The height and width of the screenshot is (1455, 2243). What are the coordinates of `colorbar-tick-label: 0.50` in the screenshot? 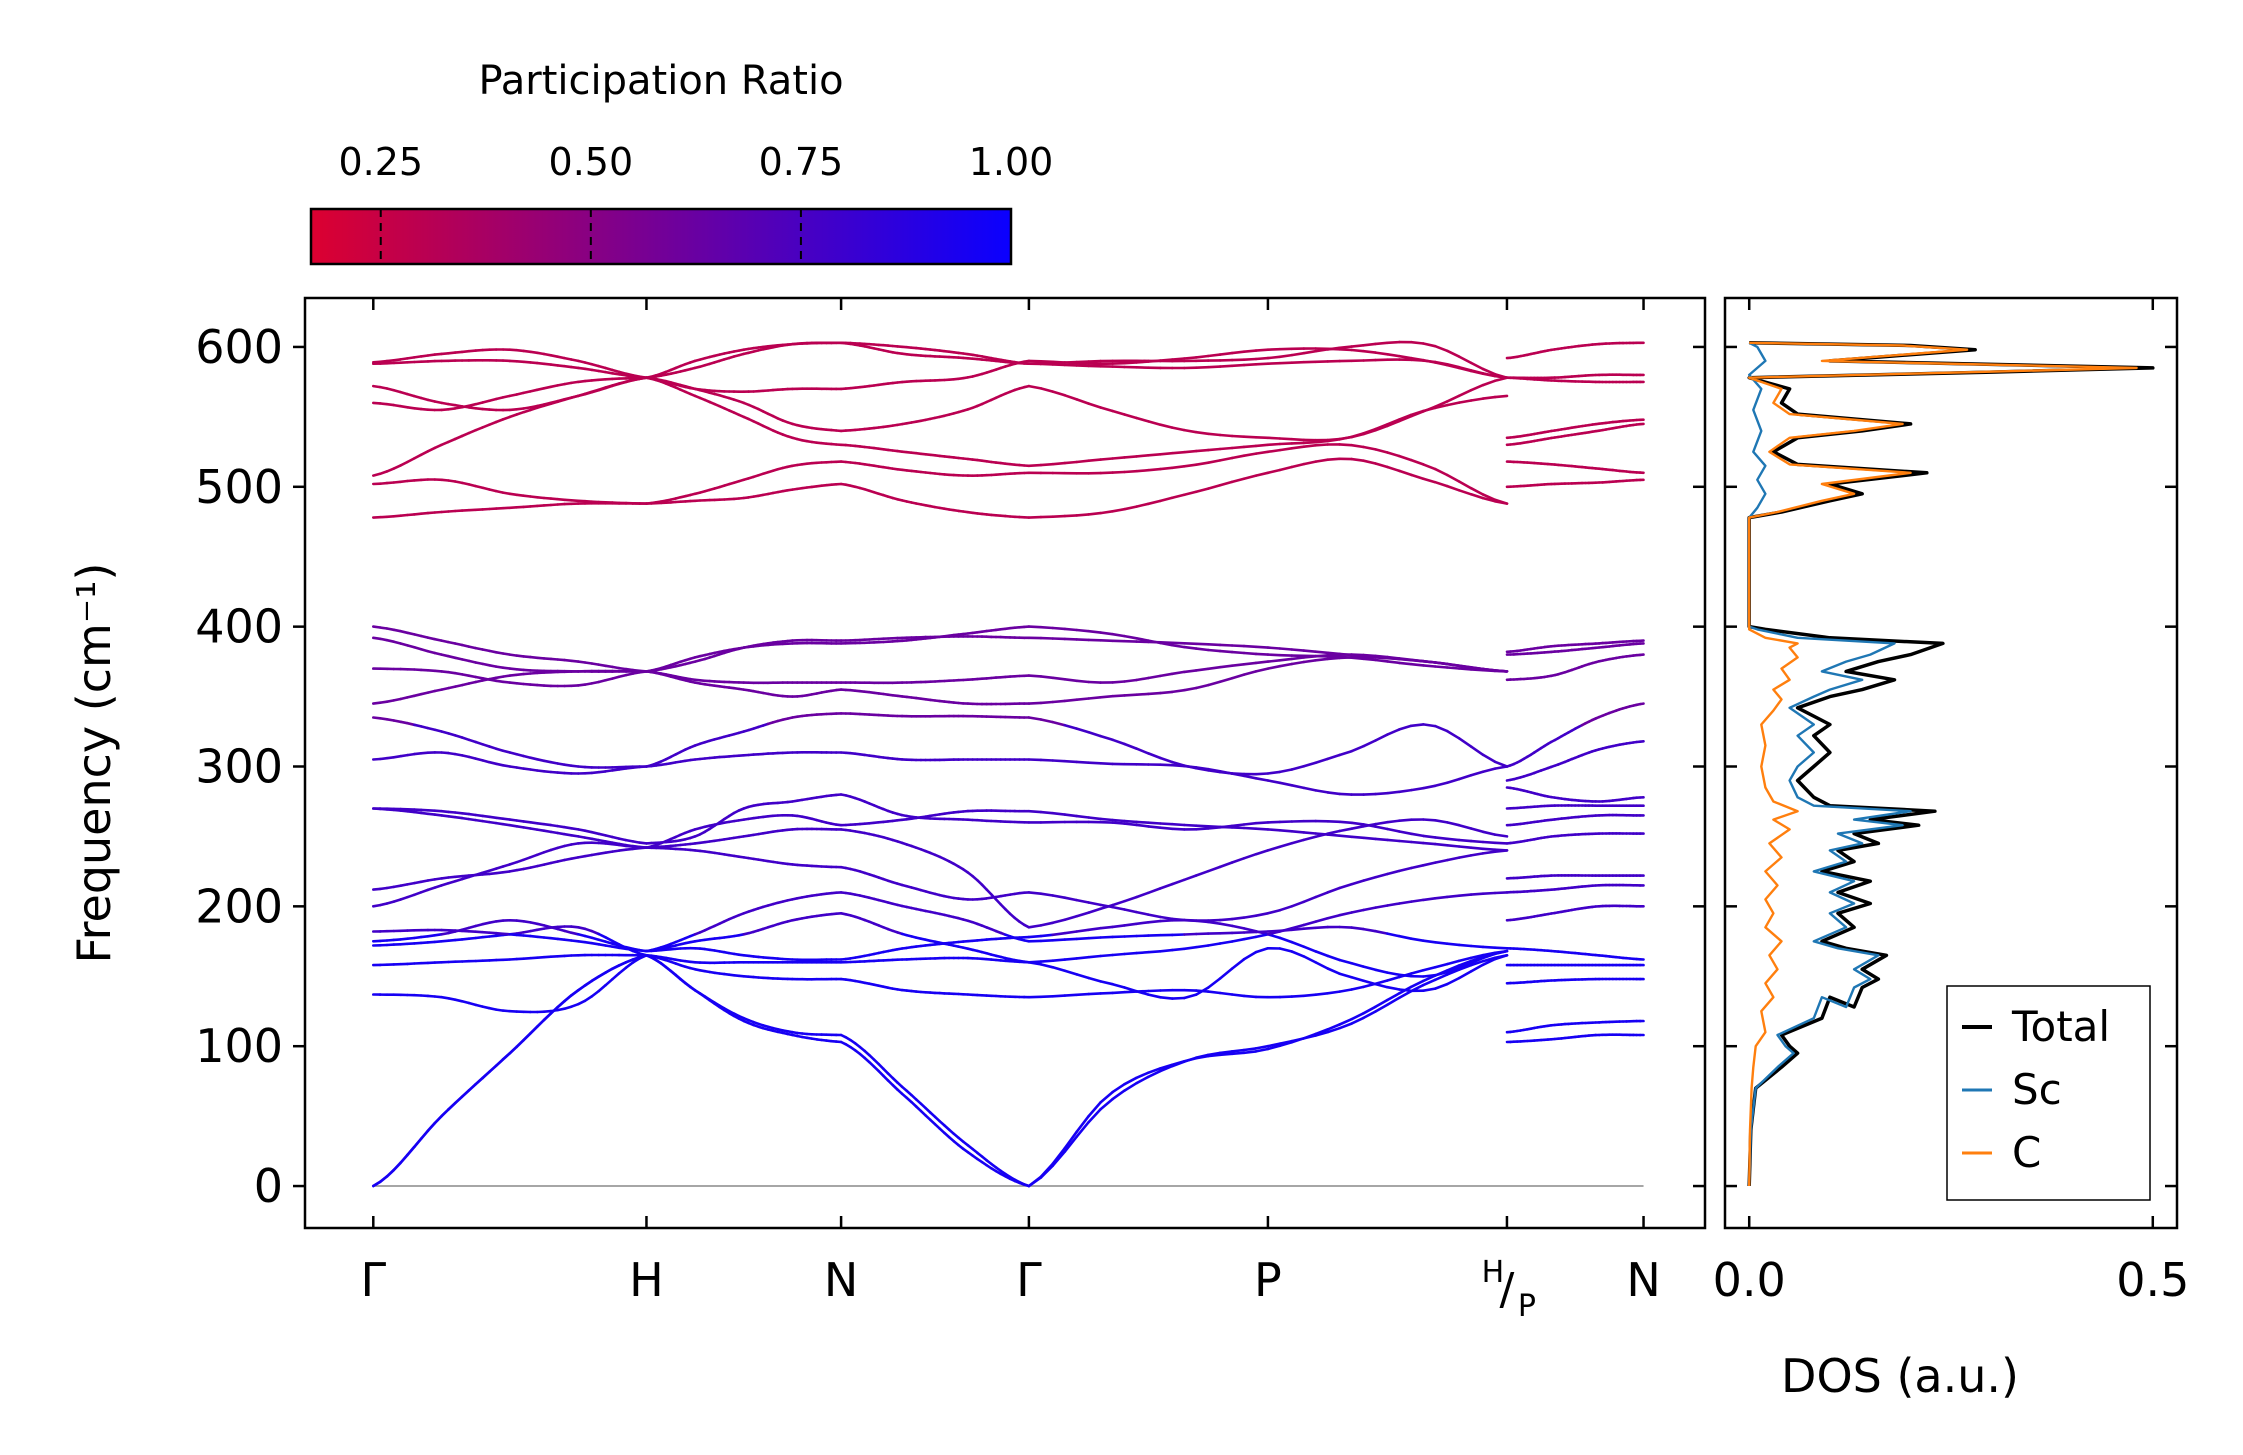 It's located at (591, 162).